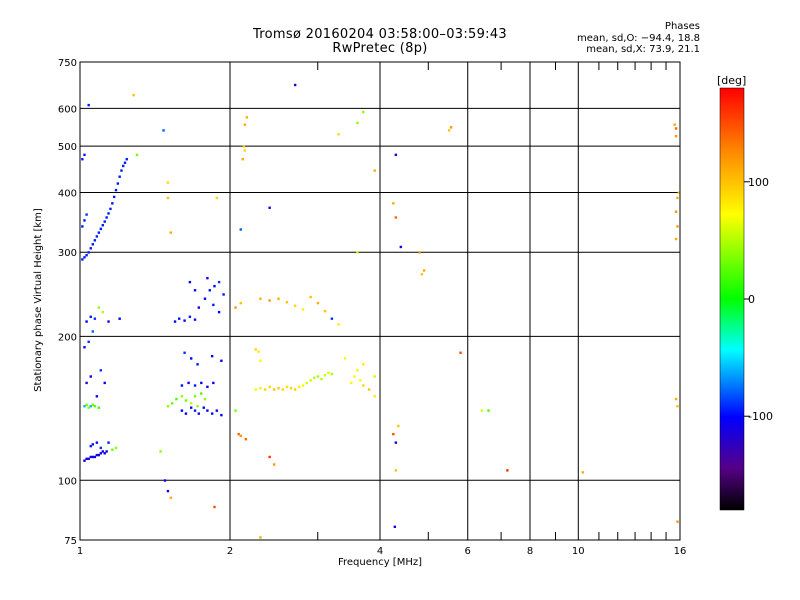  I want to click on x-tick-label: 1, so click(80, 551).